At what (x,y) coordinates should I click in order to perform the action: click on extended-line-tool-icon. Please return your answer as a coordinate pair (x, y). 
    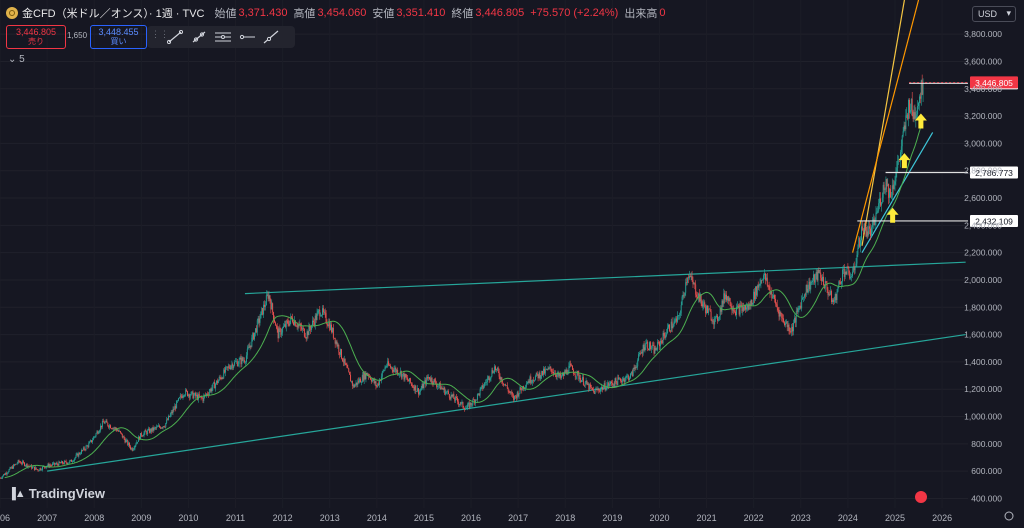
    Looking at the image, I should click on (271, 37).